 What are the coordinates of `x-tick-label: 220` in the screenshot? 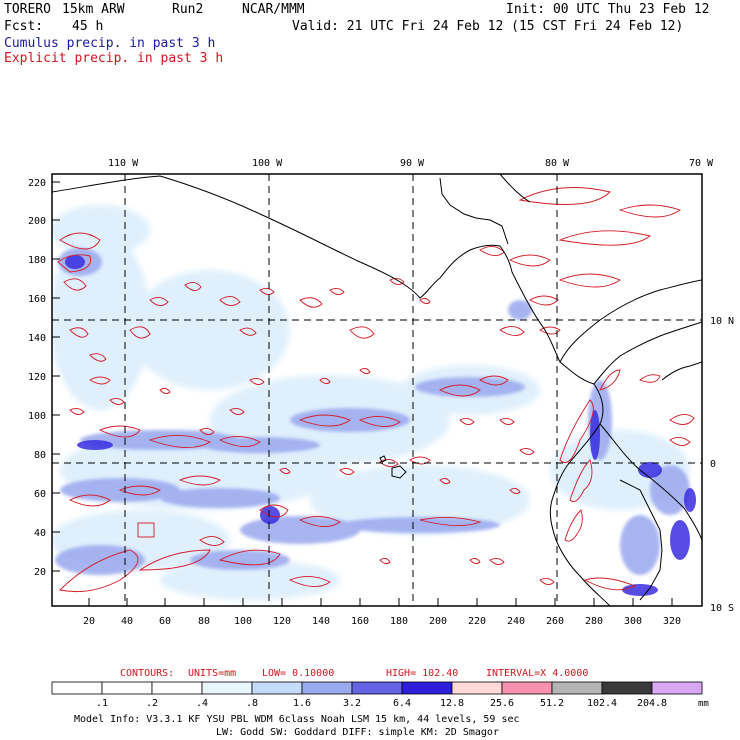 It's located at (477, 621).